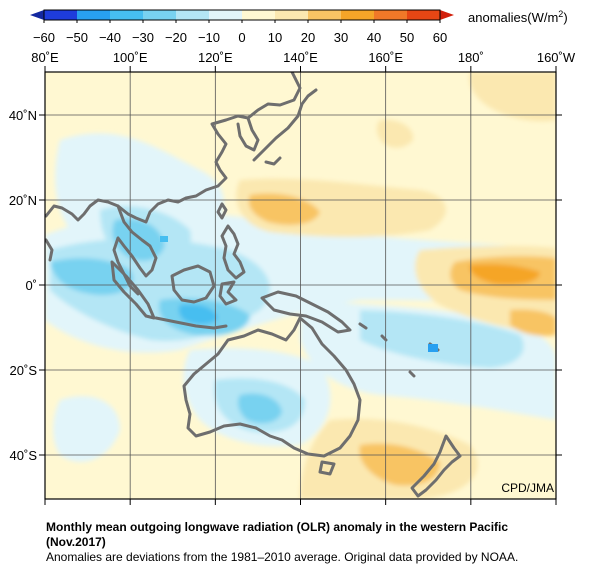 This screenshot has width=600, height=570. Describe the element at coordinates (130, 57) in the screenshot. I see `longitude-label: 100˚E` at that location.